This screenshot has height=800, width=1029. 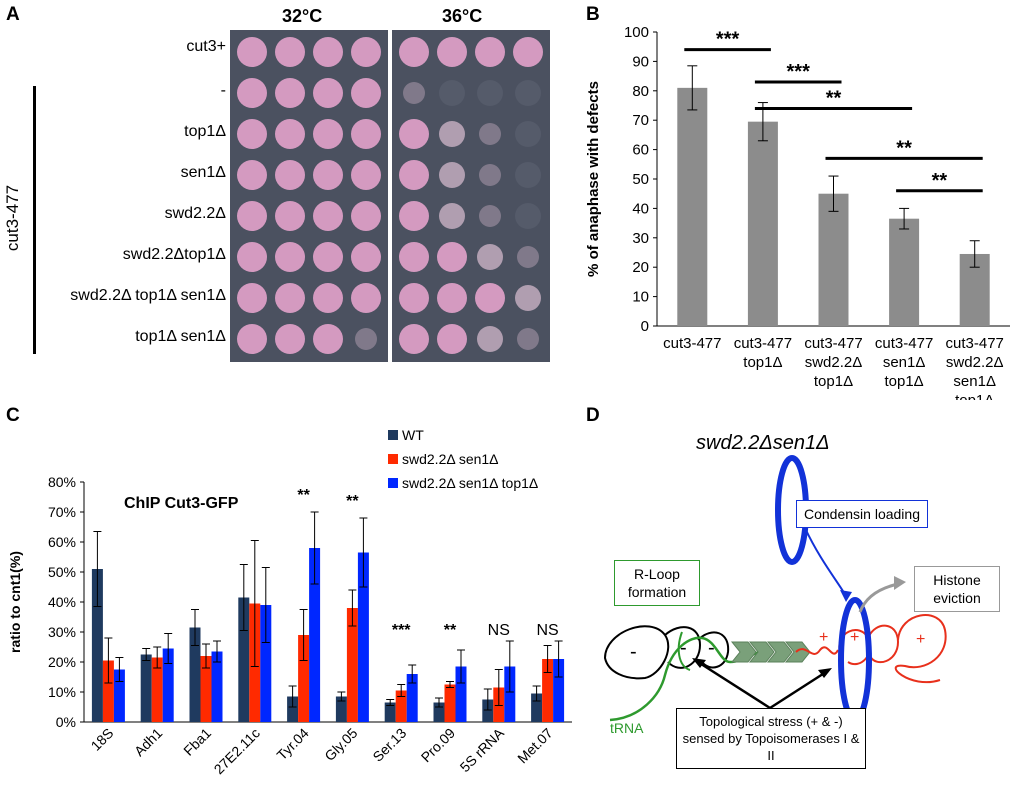 I want to click on y-tick-label: 60%, so click(x=62, y=542).